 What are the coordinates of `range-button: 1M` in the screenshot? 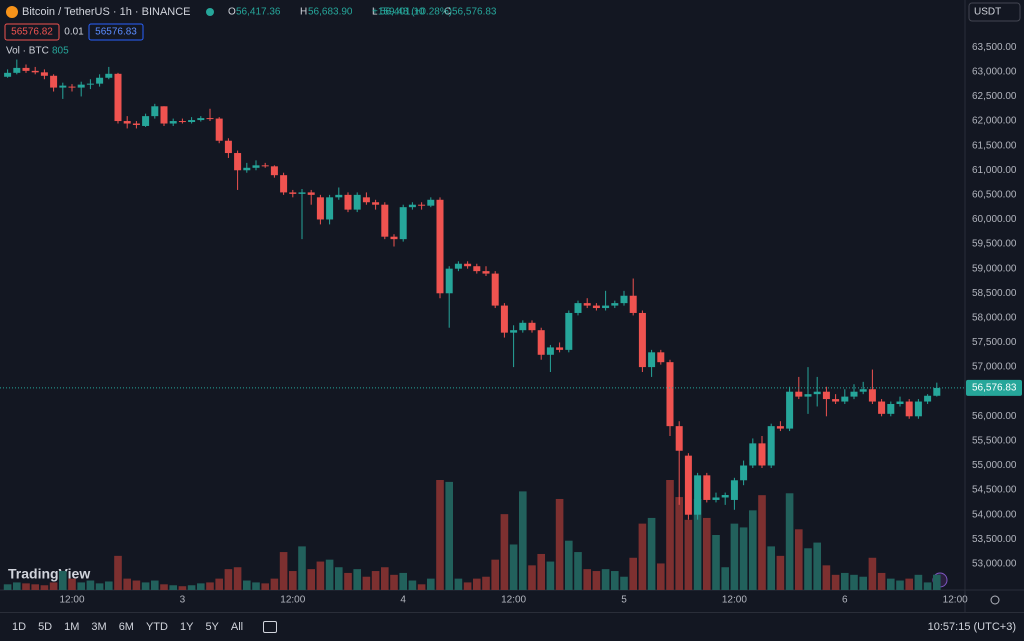 It's located at (72, 627).